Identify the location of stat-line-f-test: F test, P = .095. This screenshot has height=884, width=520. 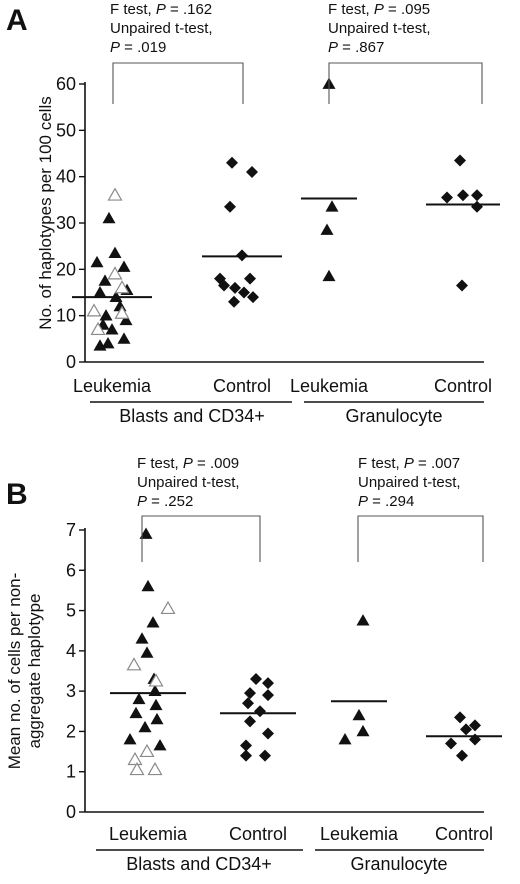
(379, 9).